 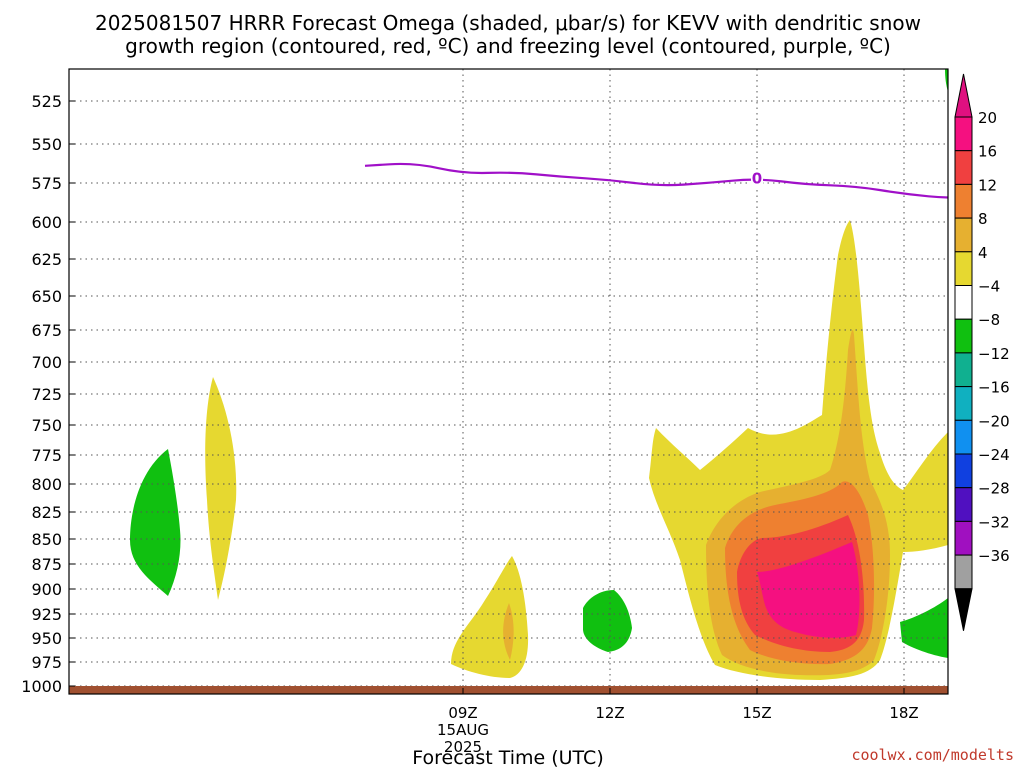 What do you see at coordinates (963, 609) in the screenshot?
I see `colorbar-bottom-arrow` at bounding box center [963, 609].